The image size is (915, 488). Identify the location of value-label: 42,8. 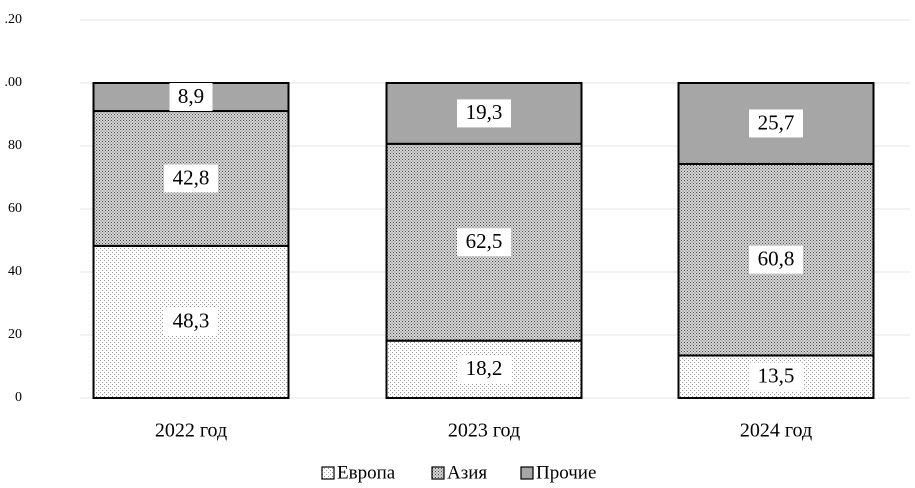
(191, 177).